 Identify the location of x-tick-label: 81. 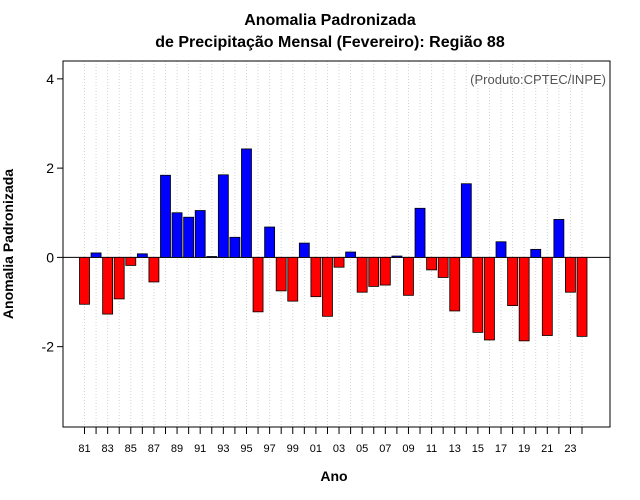
(84, 449).